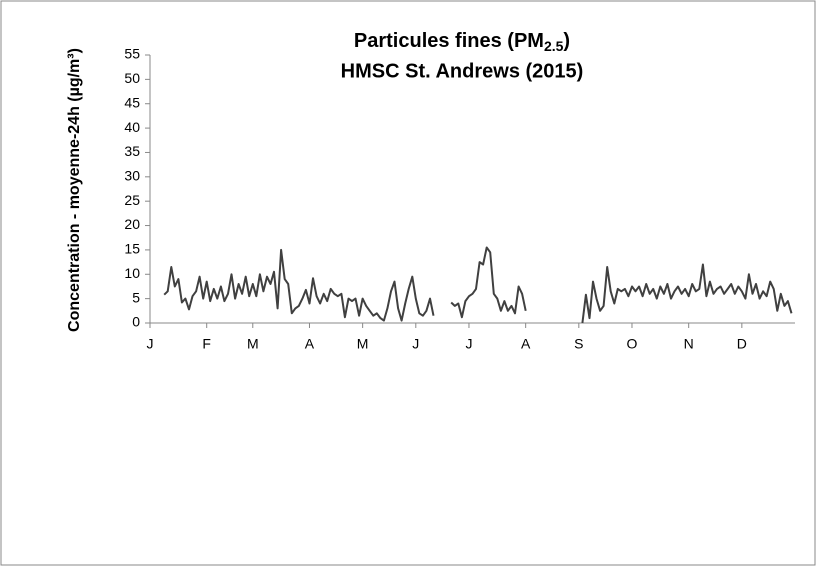  What do you see at coordinates (578, 344) in the screenshot?
I see `x-tick-label: S` at bounding box center [578, 344].